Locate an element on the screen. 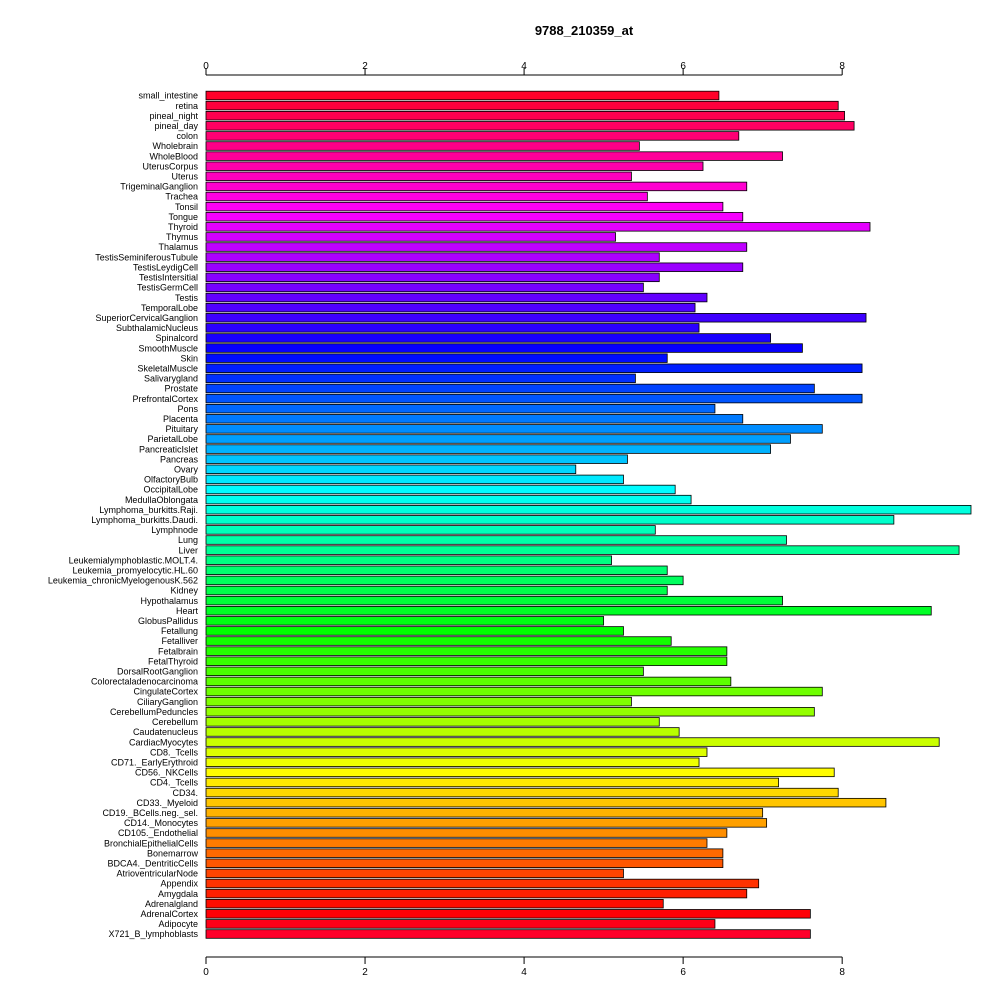  bar-Lymphoma_burkitts.Daudi. is located at coordinates (550, 520).